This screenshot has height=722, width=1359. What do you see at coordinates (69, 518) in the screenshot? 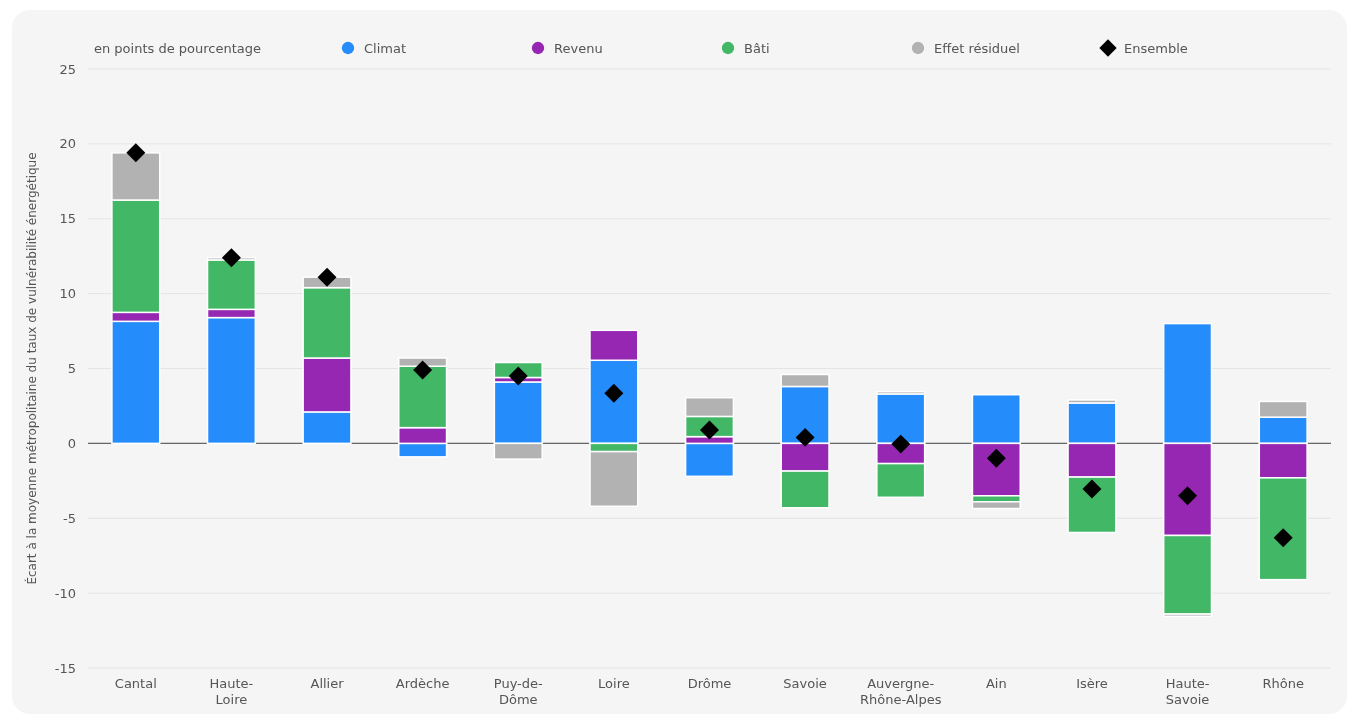
I see `y-tick-label: -5` at bounding box center [69, 518].